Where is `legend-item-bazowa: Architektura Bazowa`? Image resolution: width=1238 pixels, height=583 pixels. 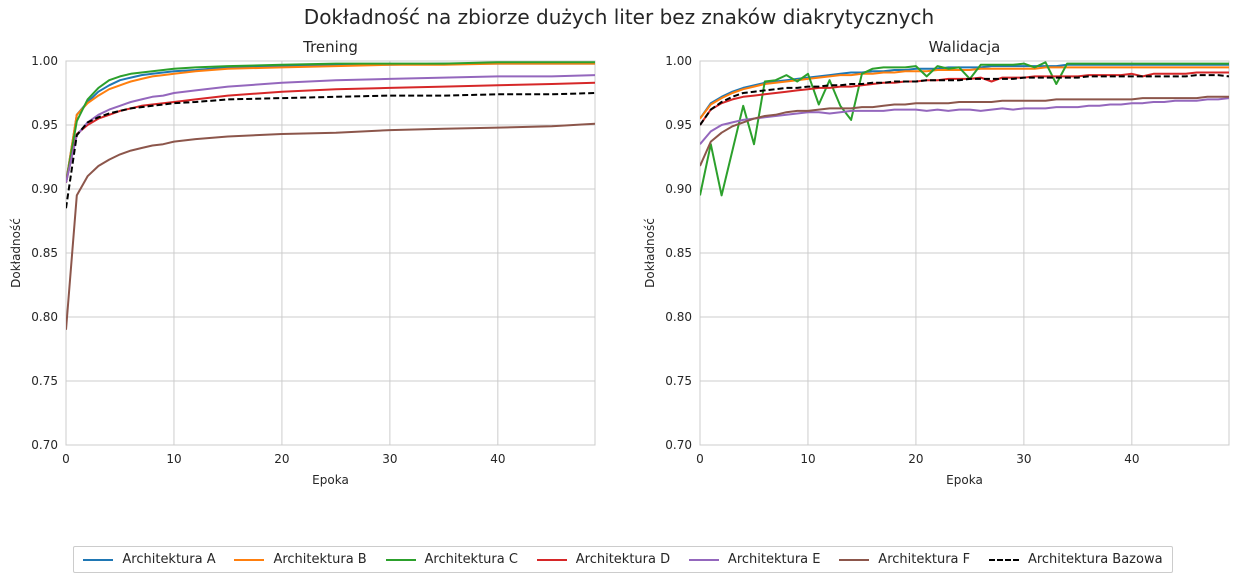 legend-item-bazowa: Architektura Bazowa is located at coordinates (1075, 559).